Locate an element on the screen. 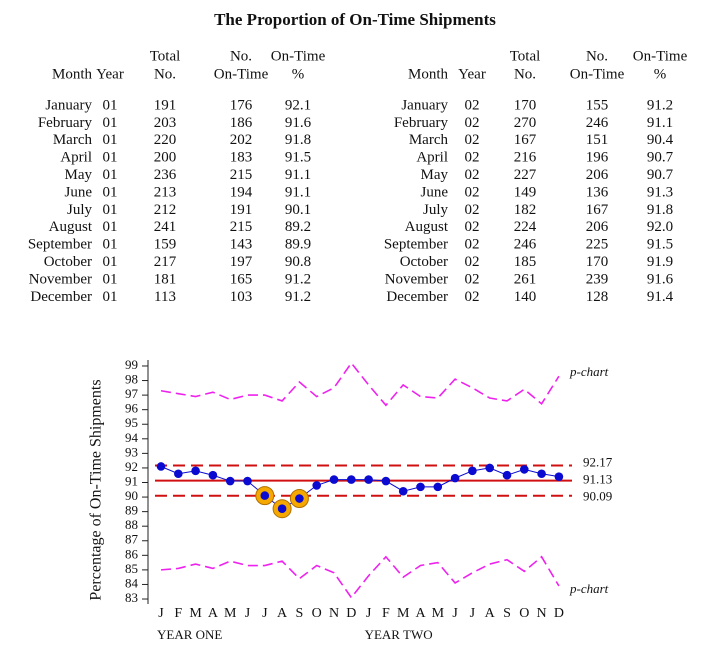 The height and width of the screenshot is (657, 707). table-cell: 155 is located at coordinates (597, 105).